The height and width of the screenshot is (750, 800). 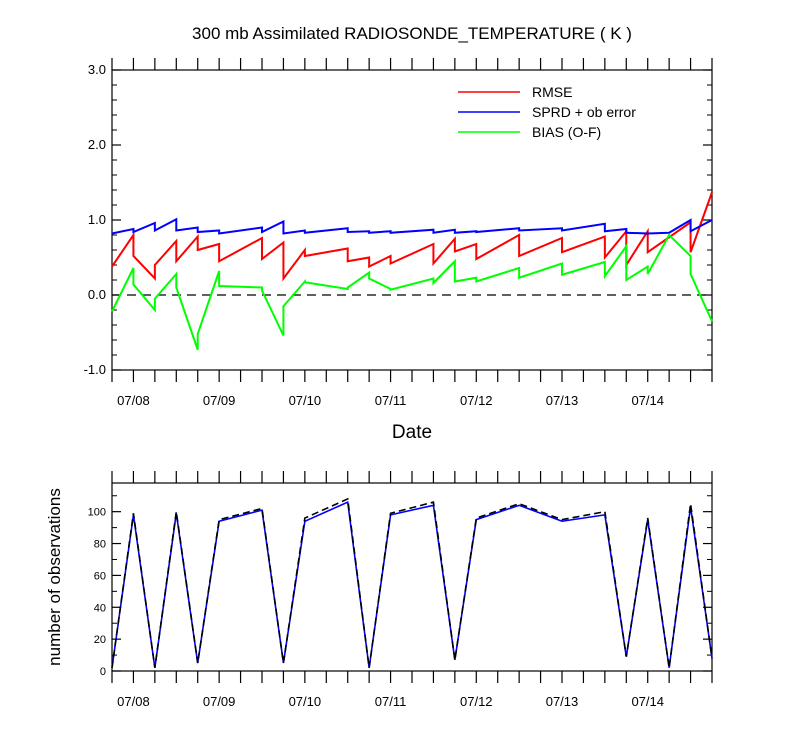 What do you see at coordinates (103, 672) in the screenshot?
I see `y-tick-label: 0` at bounding box center [103, 672].